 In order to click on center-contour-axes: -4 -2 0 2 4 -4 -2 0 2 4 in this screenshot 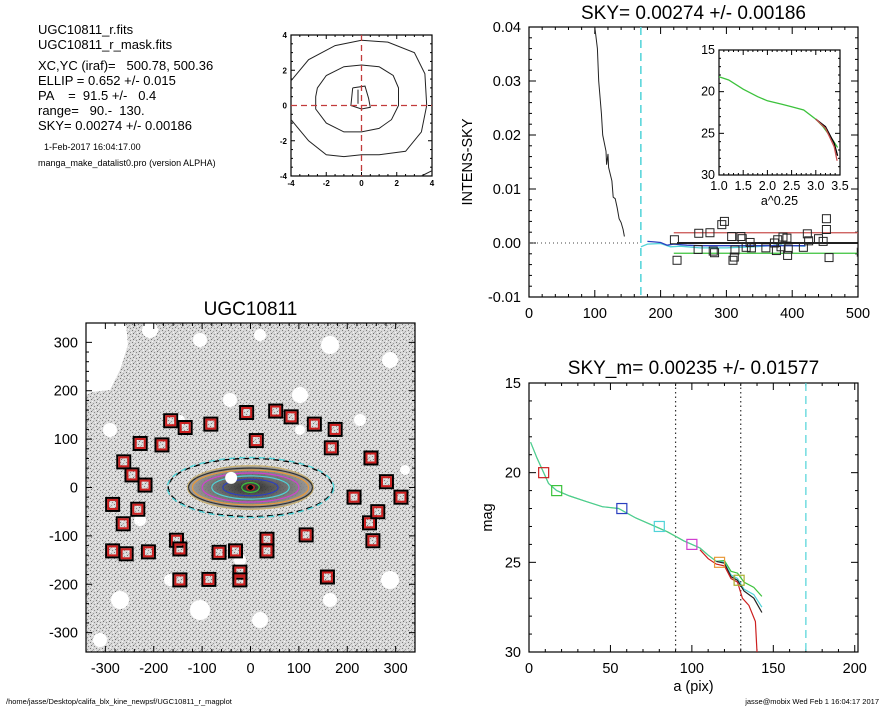, I will do `click(357, 109)`.